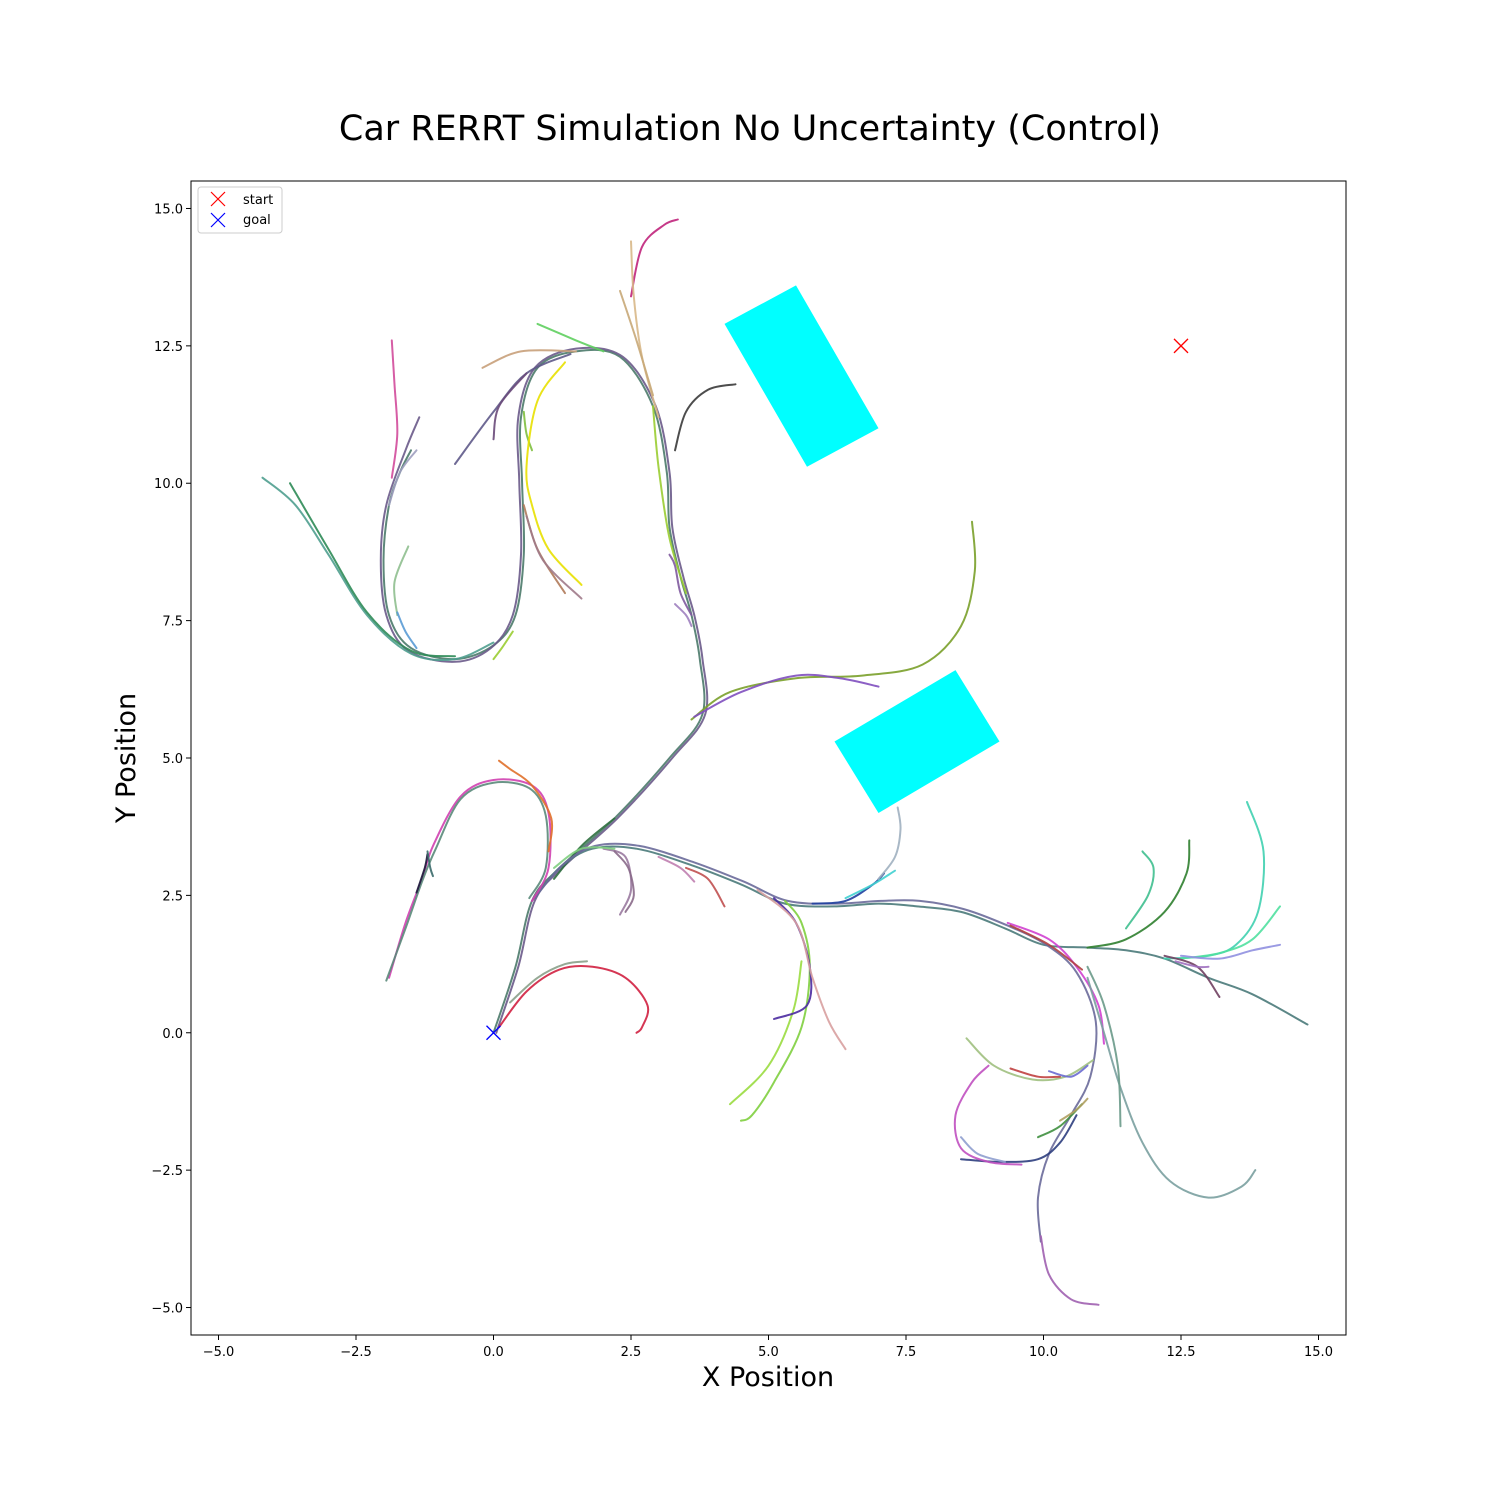  I want to click on y-axis-ticks: −5.0 −2.5 0.0 2.5 5.0 7.5 10.0 12.5 15.0, so click(171, 759).